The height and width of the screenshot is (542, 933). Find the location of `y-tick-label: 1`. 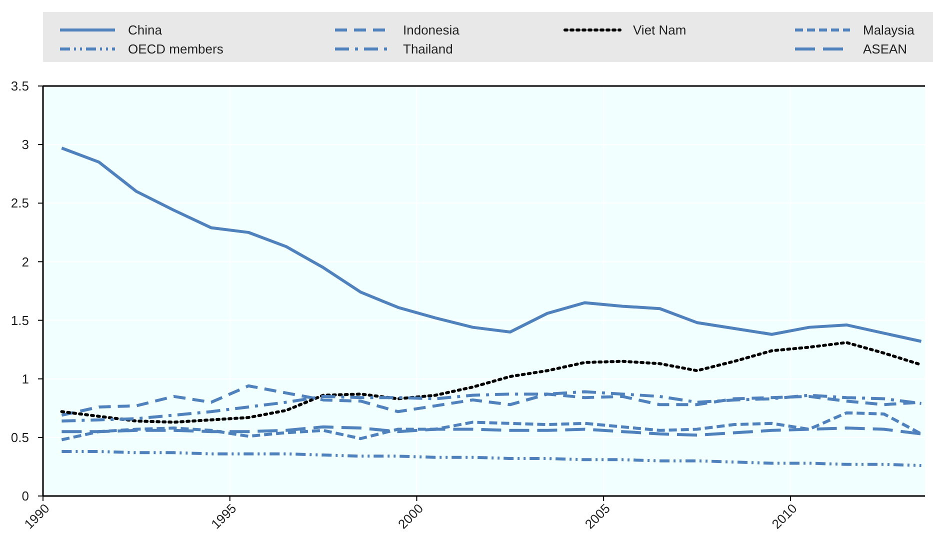

y-tick-label: 1 is located at coordinates (25, 378).